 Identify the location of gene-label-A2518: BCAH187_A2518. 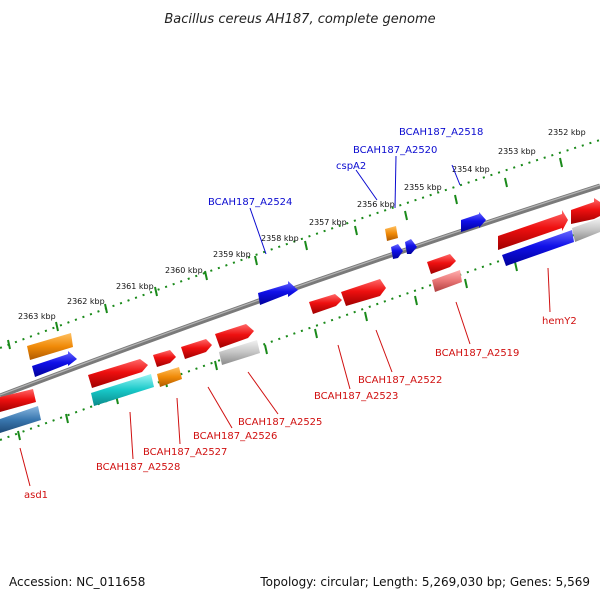
(441, 132).